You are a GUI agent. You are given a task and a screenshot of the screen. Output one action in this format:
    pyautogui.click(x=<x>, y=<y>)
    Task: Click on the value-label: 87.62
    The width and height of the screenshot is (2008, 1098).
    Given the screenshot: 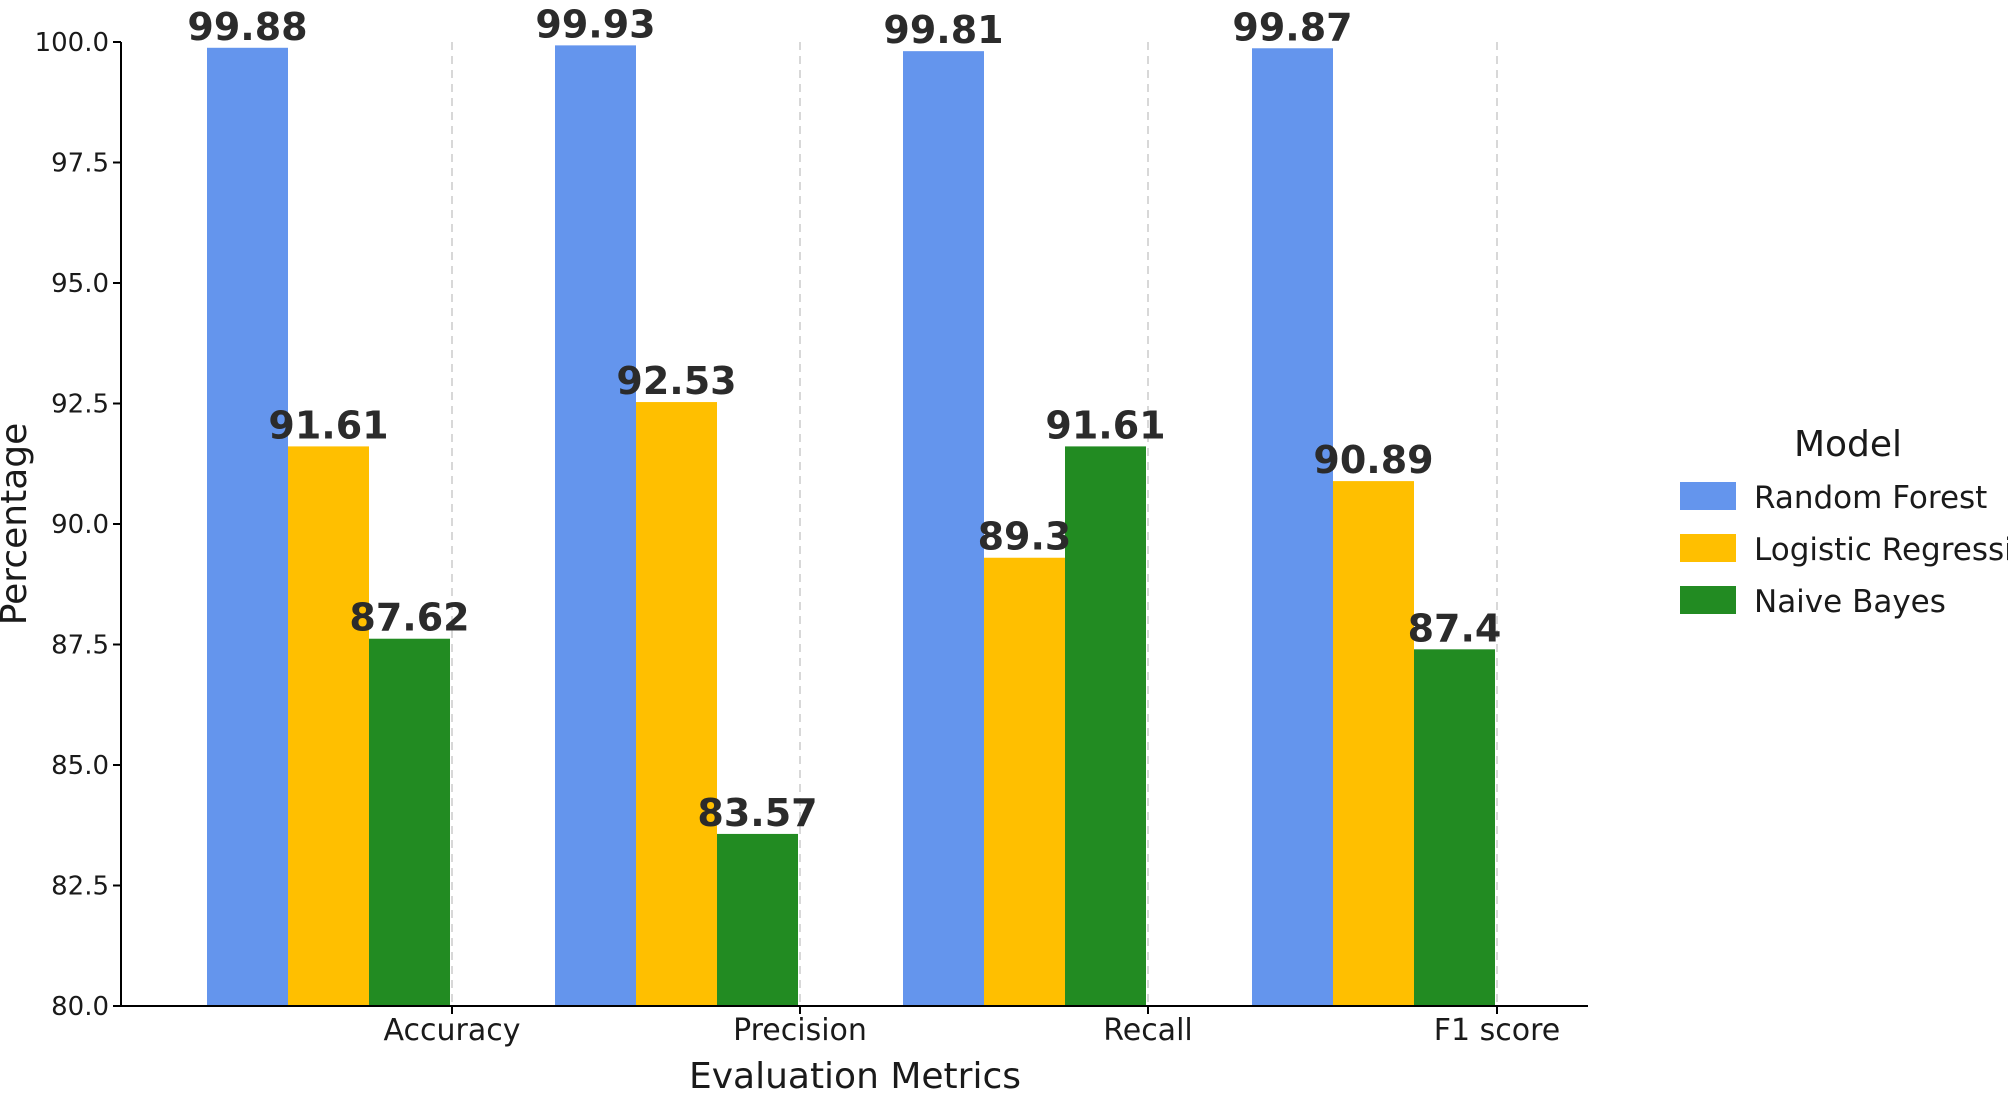 What is the action you would take?
    pyautogui.click(x=409, y=618)
    